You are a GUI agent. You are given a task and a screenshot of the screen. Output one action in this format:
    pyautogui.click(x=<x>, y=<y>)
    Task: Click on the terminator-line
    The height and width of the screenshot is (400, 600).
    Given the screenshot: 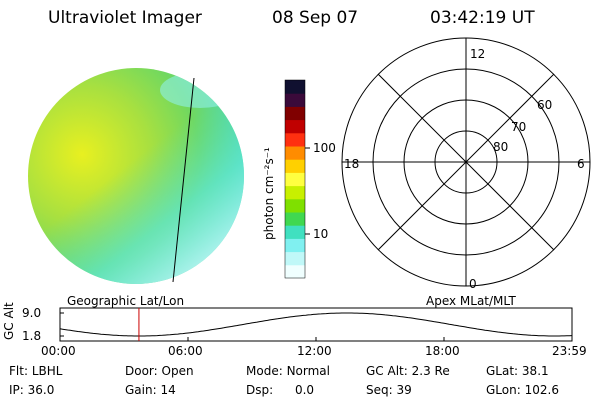 What is the action you would take?
    pyautogui.click(x=183, y=180)
    